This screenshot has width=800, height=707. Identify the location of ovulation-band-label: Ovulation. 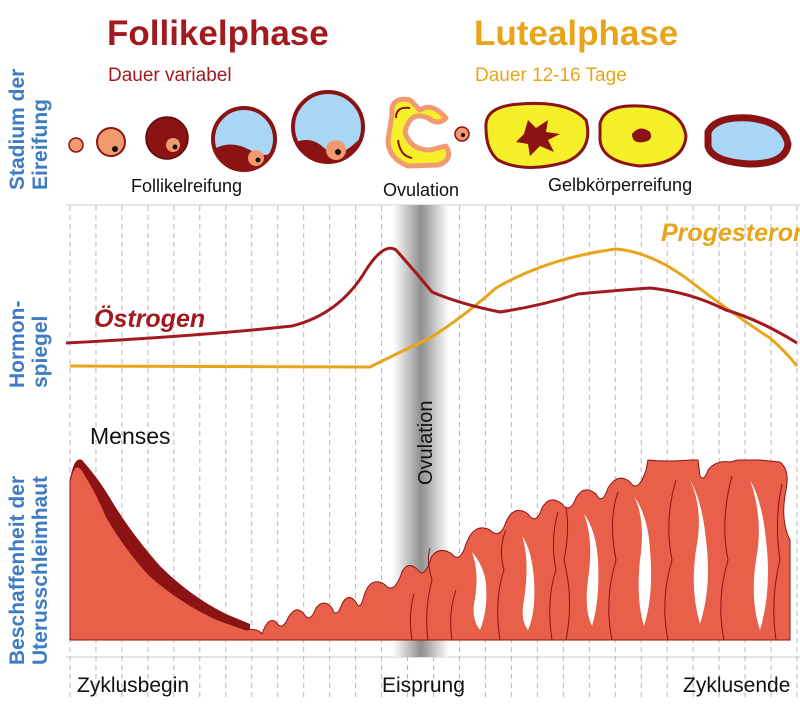
(426, 443).